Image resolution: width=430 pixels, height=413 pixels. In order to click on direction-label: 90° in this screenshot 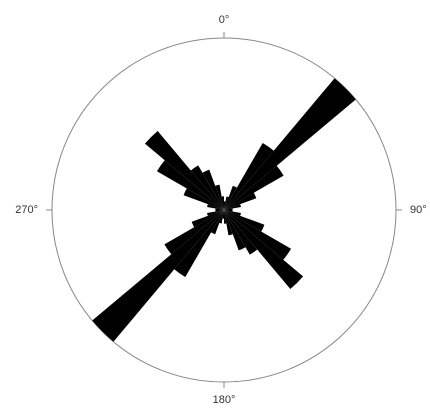, I will do `click(418, 210)`.